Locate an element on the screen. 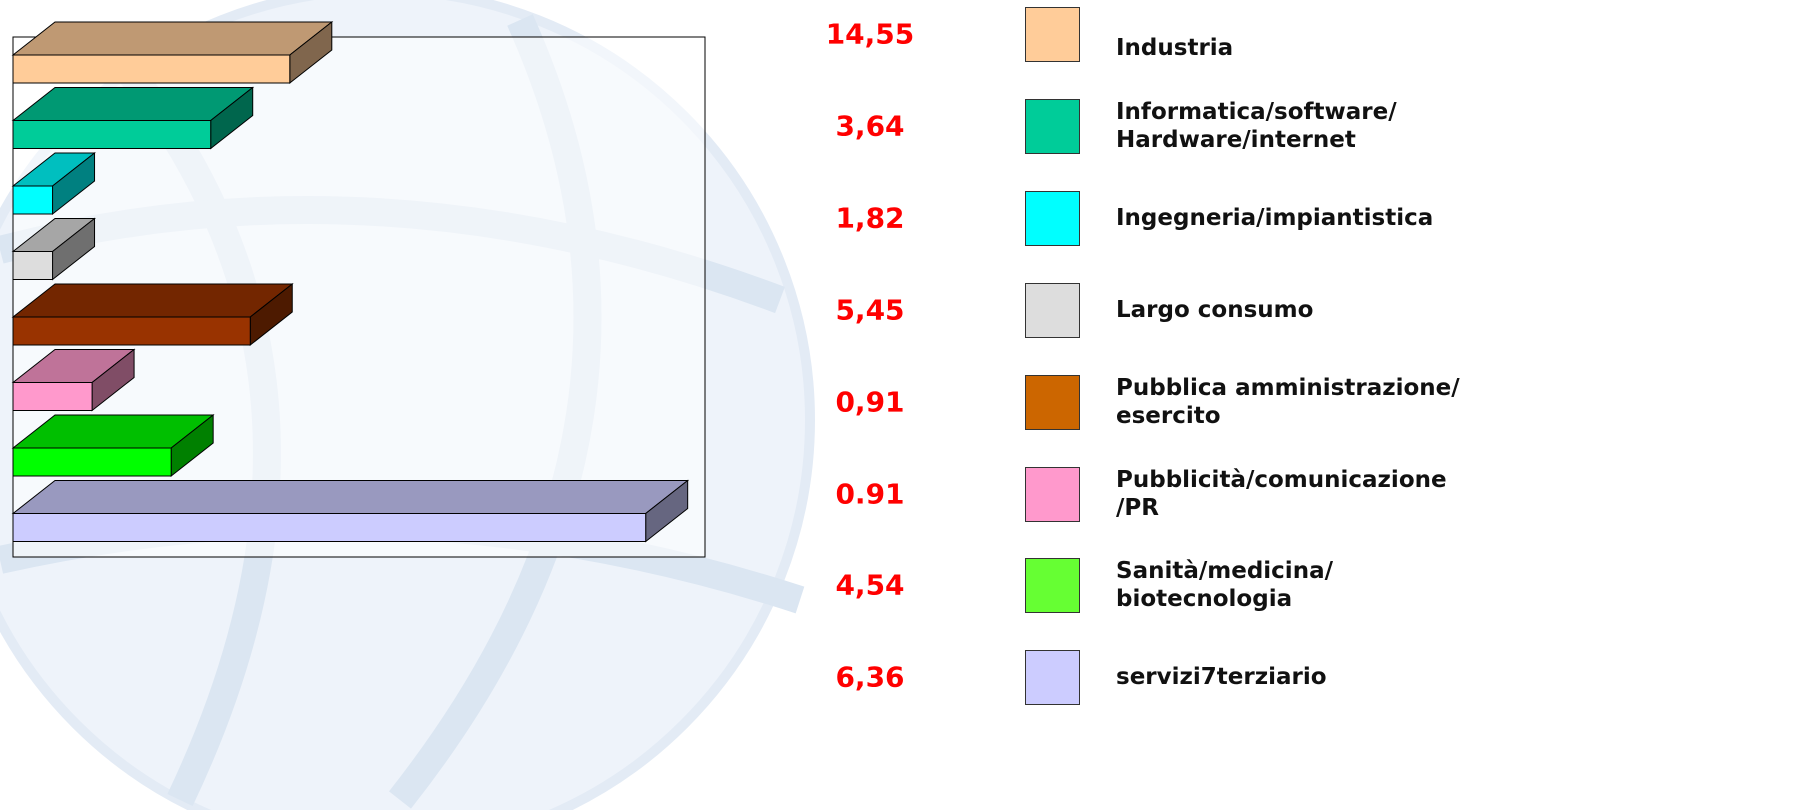 This screenshot has width=1805, height=810. legend-label: Ingegneria/impiantistica is located at coordinates (1275, 217).